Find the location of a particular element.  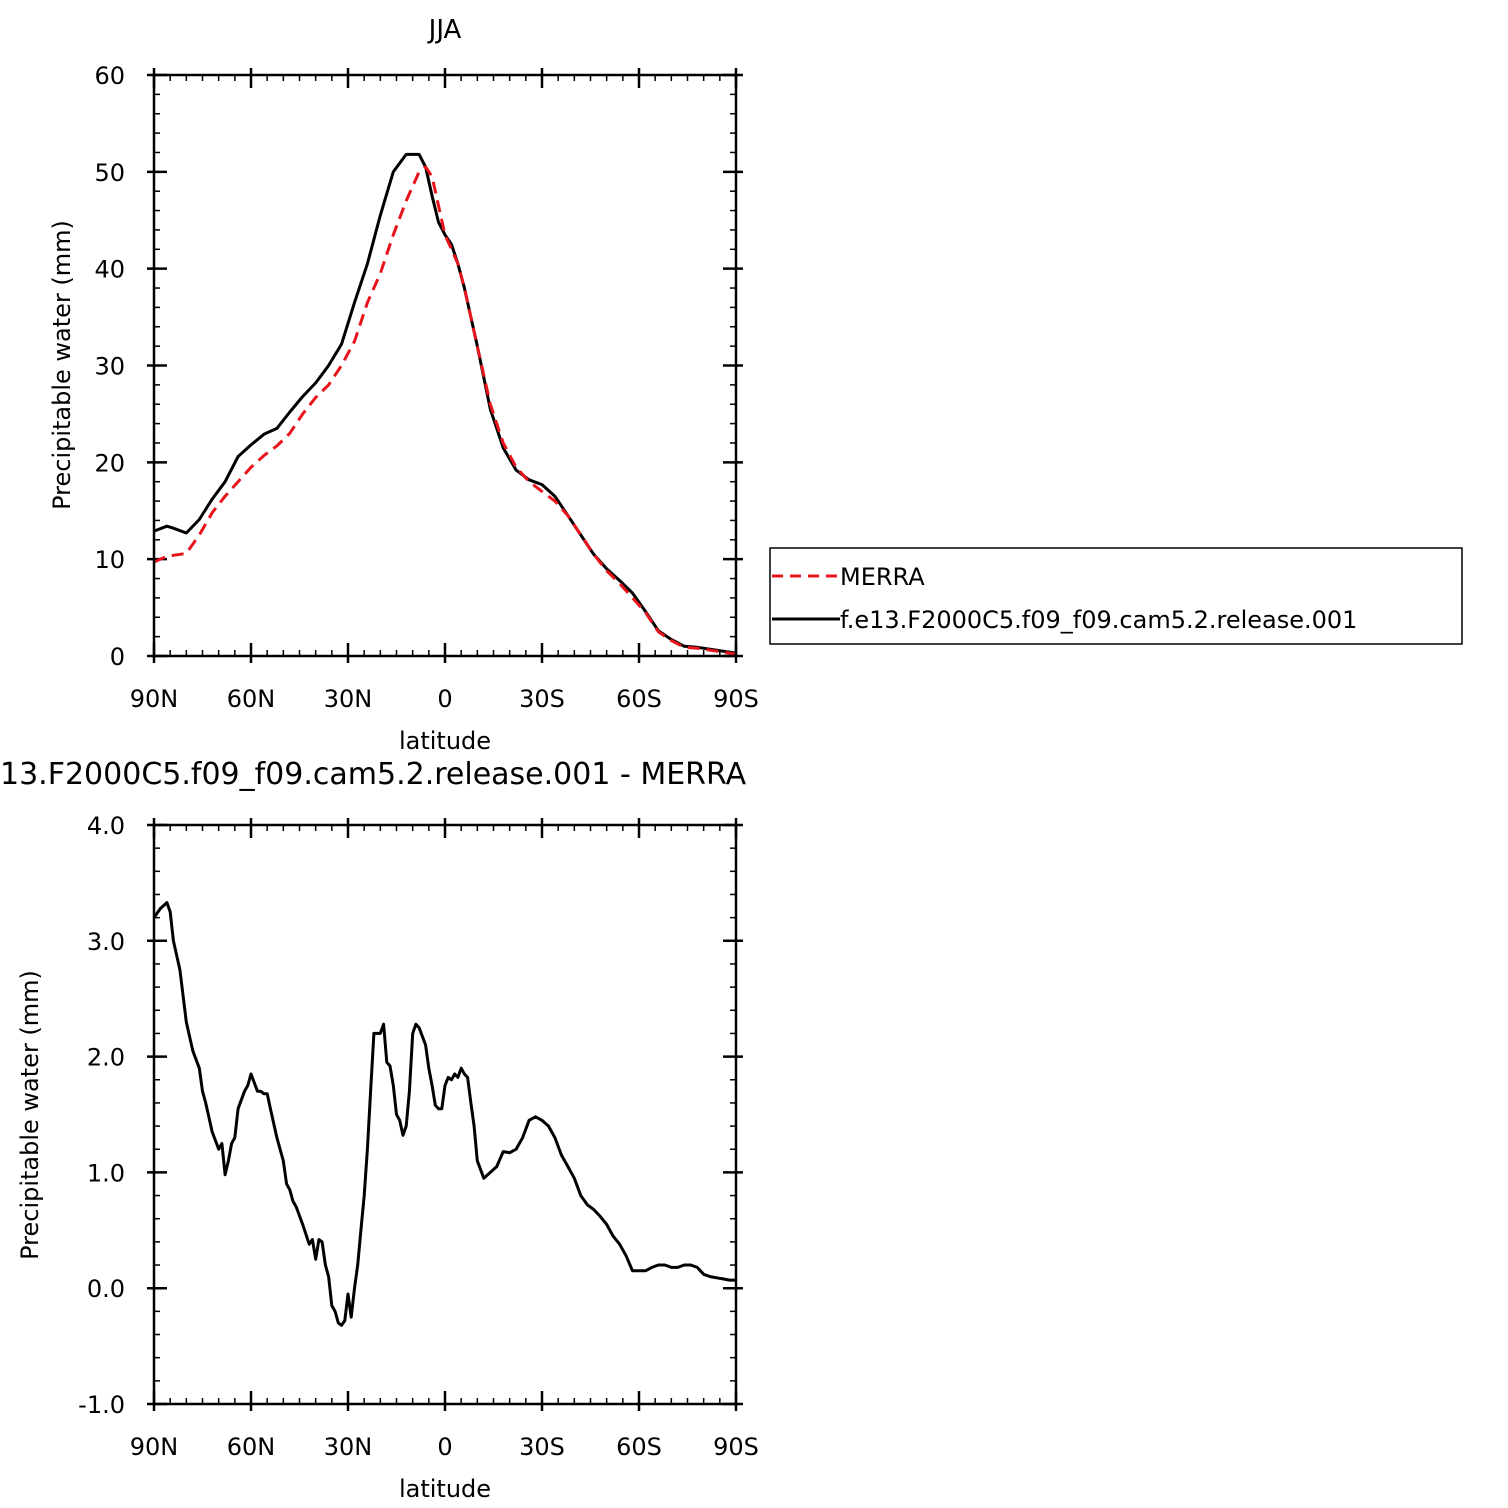

y-tick-label-bottom: -1.0 is located at coordinates (101, 1405).